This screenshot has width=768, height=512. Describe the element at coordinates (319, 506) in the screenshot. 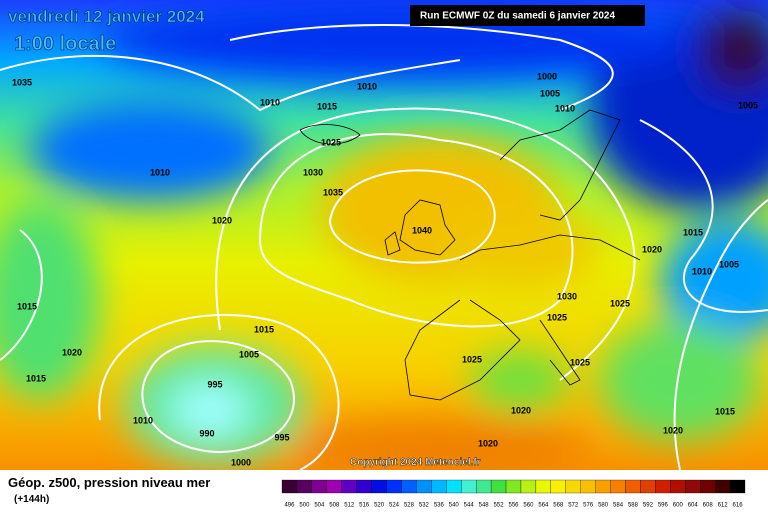

I see `scale-label: 504` at that location.